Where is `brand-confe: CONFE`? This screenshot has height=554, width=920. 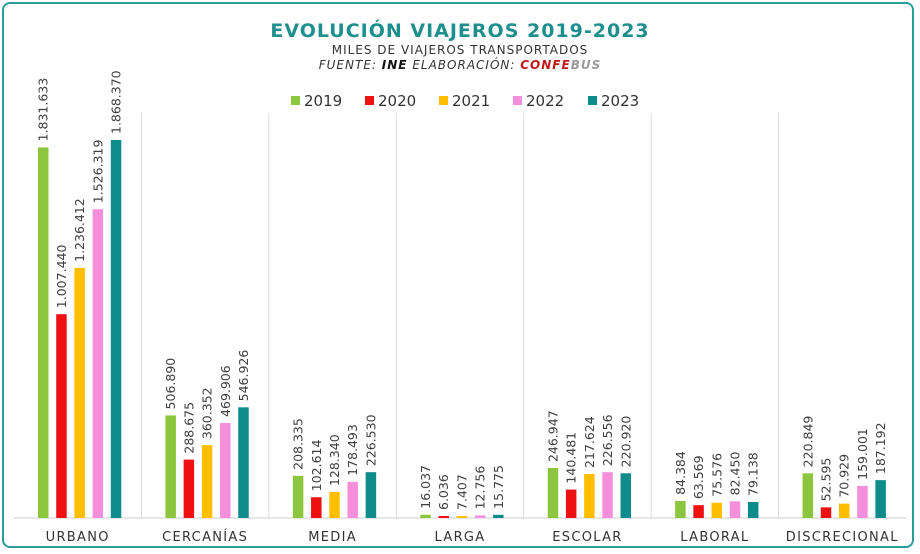 brand-confe: CONFE is located at coordinates (545, 65).